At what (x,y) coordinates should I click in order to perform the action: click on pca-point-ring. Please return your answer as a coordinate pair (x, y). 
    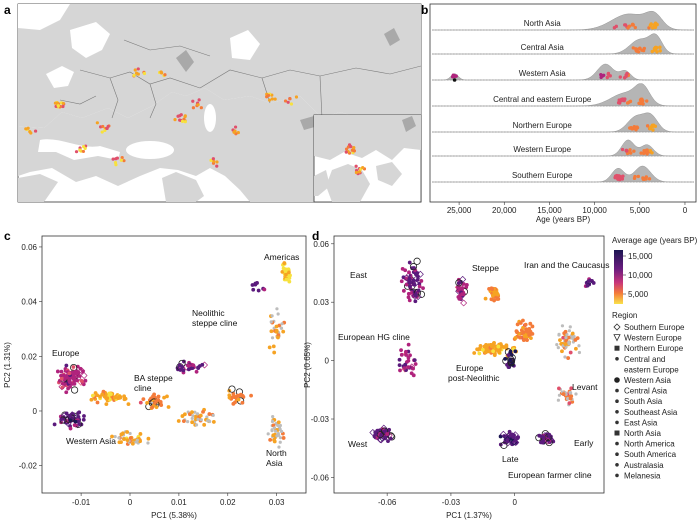
    Looking at the image, I should click on (421, 294).